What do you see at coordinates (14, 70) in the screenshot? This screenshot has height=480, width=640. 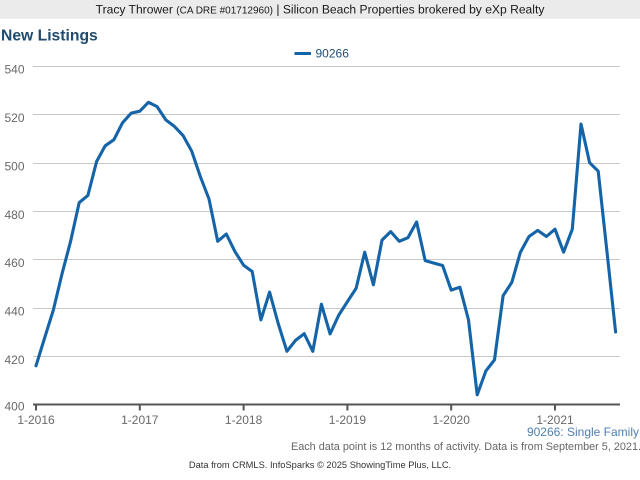 I see `svg-text: 540` at bounding box center [14, 70].